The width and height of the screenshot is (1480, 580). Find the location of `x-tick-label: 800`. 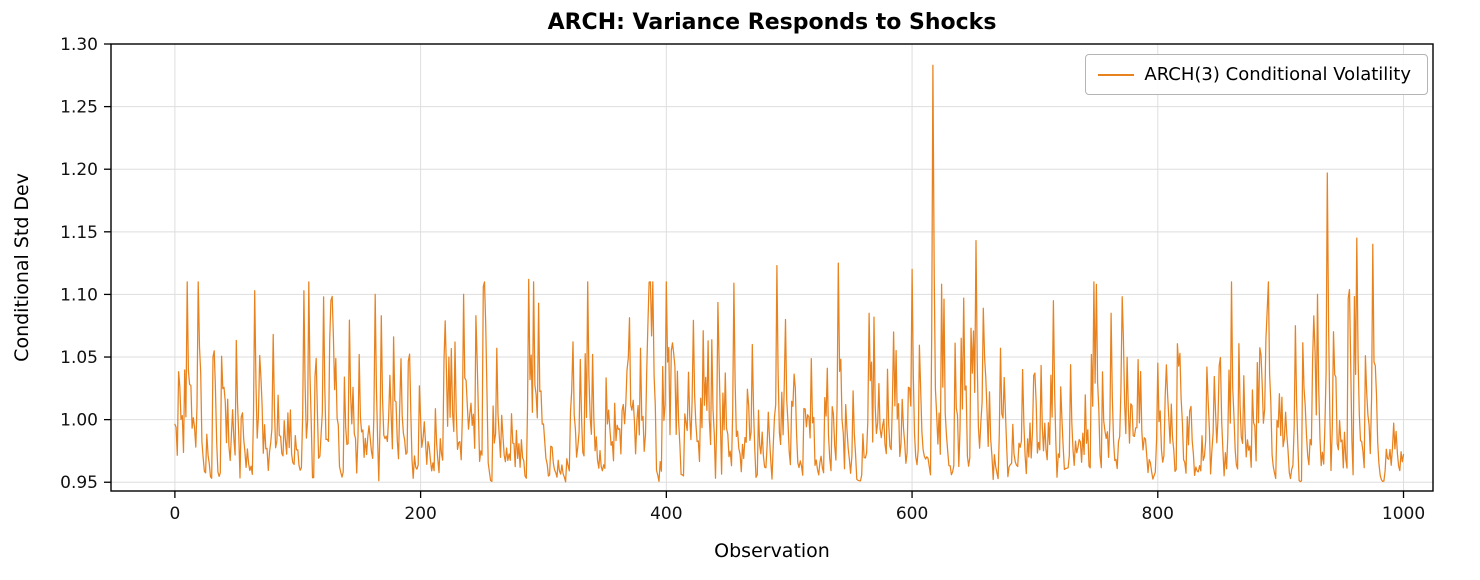

x-tick-label: 800 is located at coordinates (1158, 514).